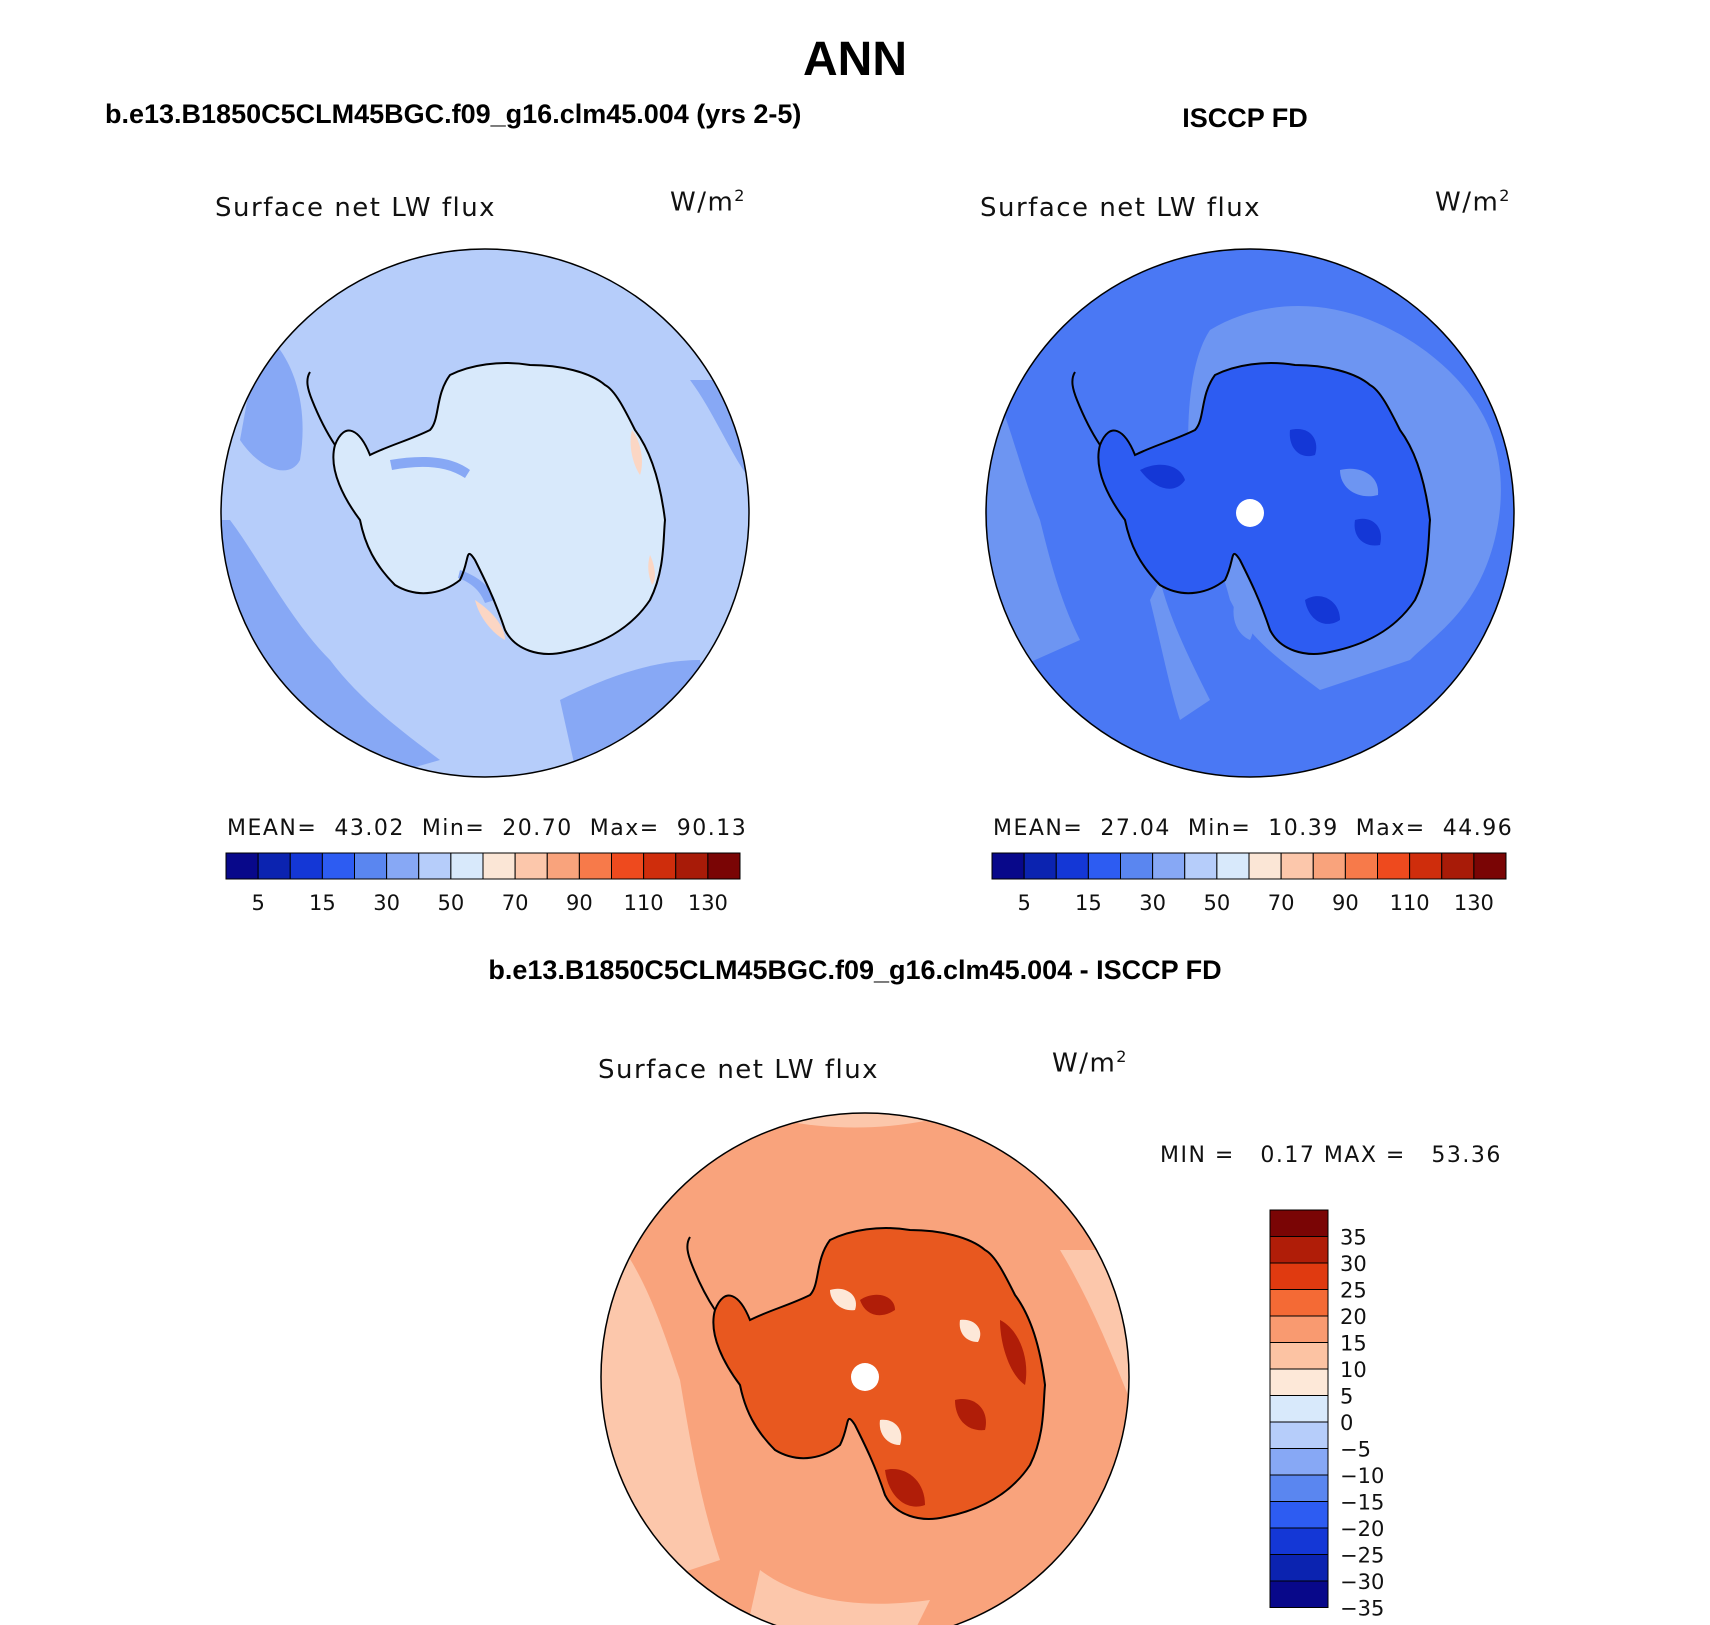 This screenshot has height=1625, width=1710. I want to click on diff-land-dark-patch, so click(1013, 1352).